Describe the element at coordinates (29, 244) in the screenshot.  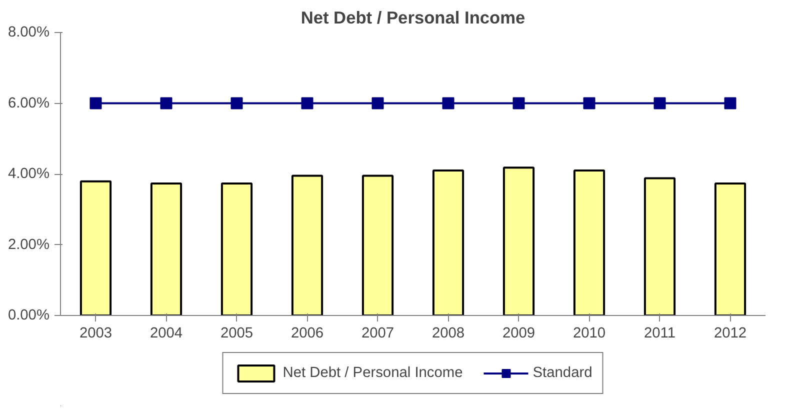
I see `y-tick-label: 2.00%` at that location.